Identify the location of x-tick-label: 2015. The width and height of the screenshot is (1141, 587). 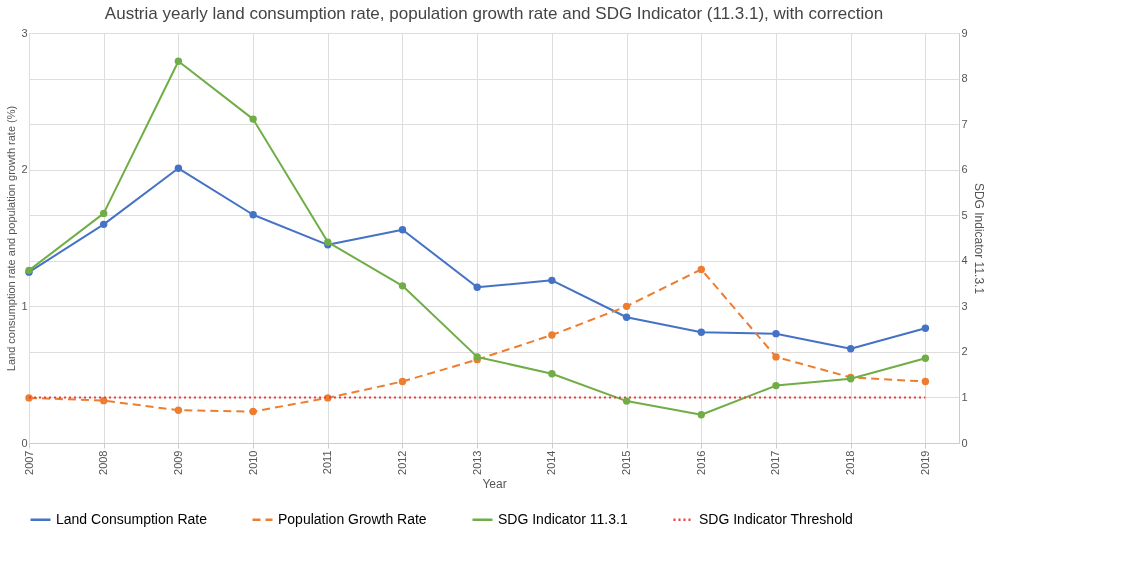
(626, 462).